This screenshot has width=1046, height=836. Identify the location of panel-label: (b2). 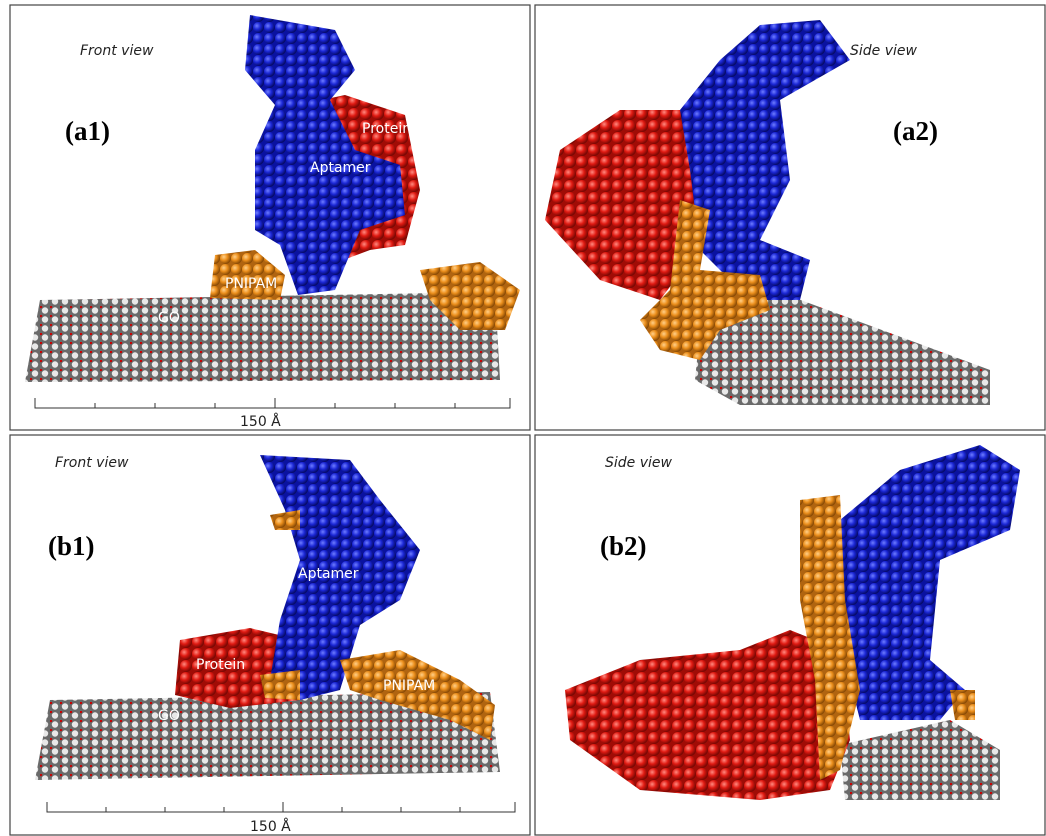
(623, 546).